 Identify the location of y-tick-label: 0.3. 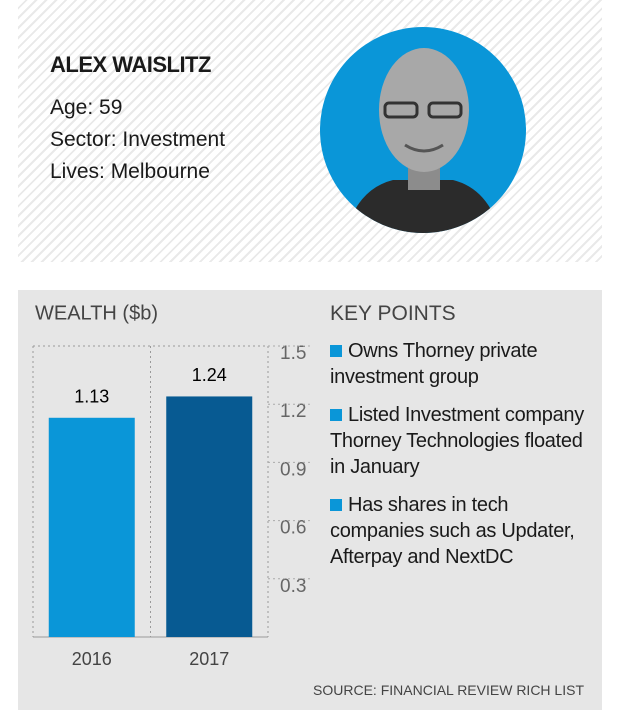
(293, 586).